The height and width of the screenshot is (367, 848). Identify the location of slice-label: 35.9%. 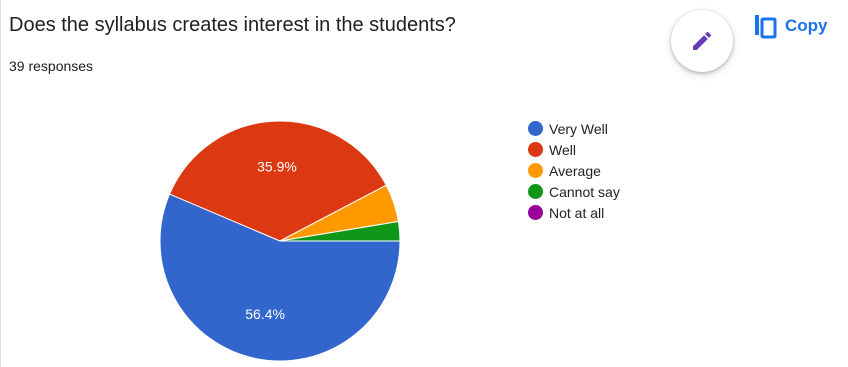
(277, 167).